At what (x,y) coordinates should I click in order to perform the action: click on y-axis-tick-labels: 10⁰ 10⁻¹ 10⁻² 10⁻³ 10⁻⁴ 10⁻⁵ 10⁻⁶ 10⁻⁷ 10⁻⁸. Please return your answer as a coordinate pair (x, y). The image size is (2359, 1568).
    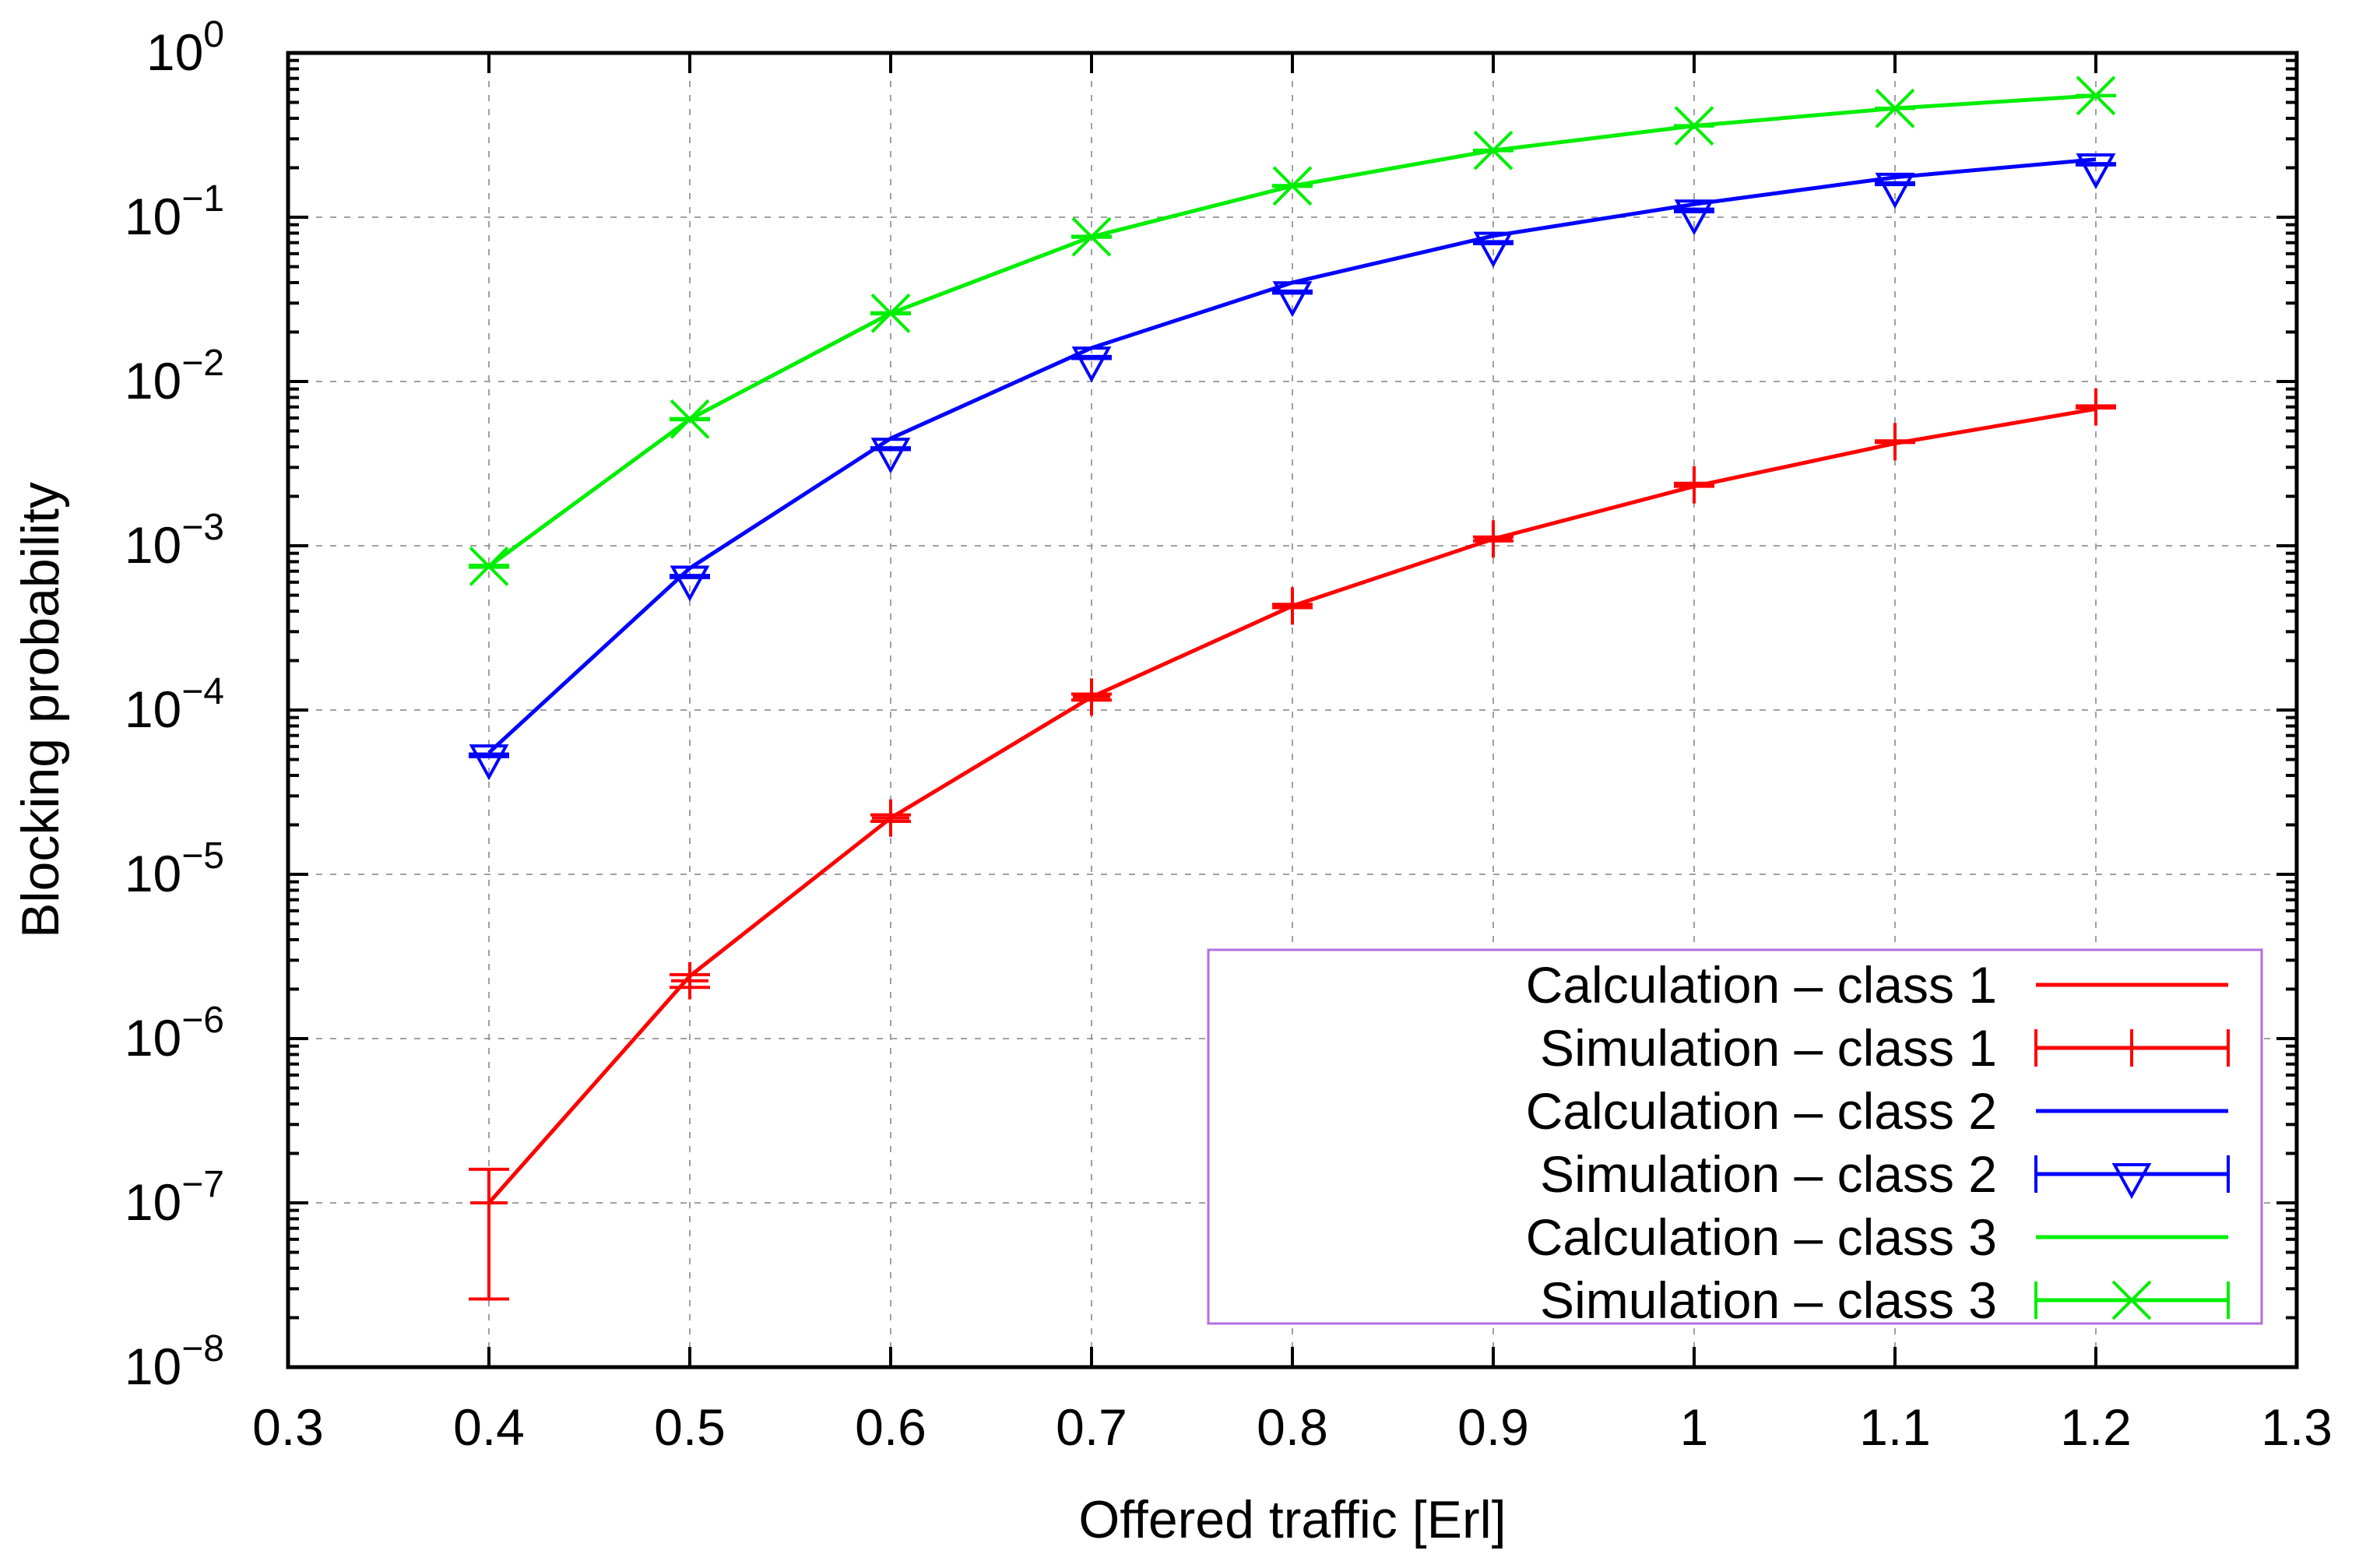
    Looking at the image, I should click on (174, 704).